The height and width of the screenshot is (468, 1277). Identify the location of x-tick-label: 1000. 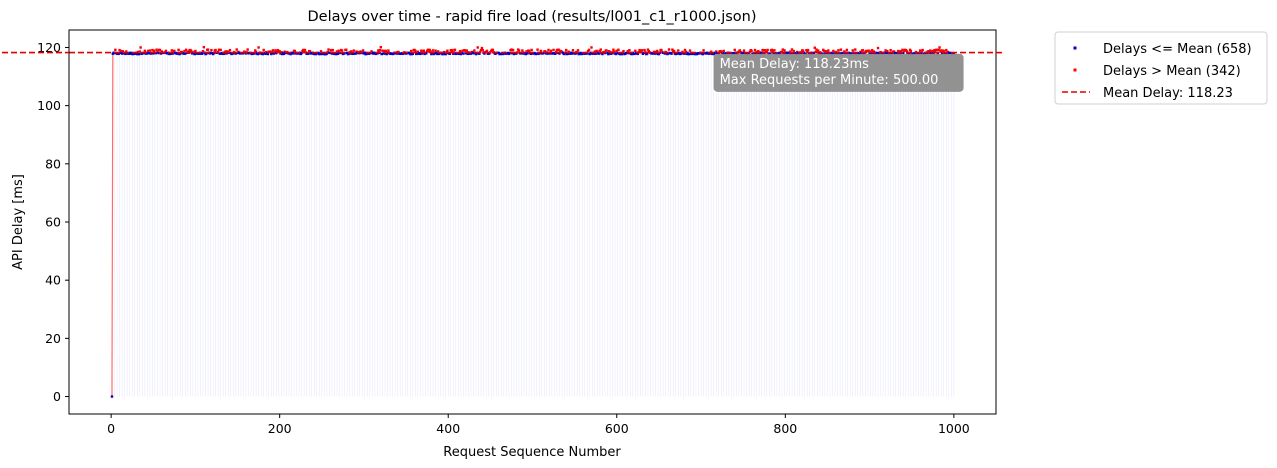
(954, 428).